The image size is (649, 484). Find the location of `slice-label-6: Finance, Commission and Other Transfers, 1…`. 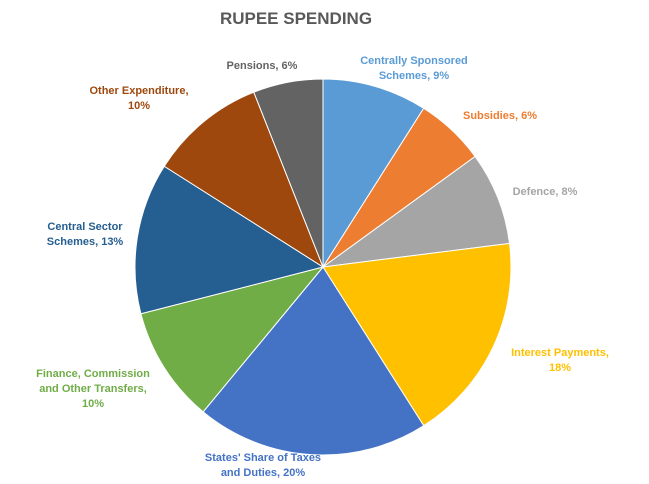

slice-label-6: Finance, Commission and Other Transfers, 1… is located at coordinates (93, 389).